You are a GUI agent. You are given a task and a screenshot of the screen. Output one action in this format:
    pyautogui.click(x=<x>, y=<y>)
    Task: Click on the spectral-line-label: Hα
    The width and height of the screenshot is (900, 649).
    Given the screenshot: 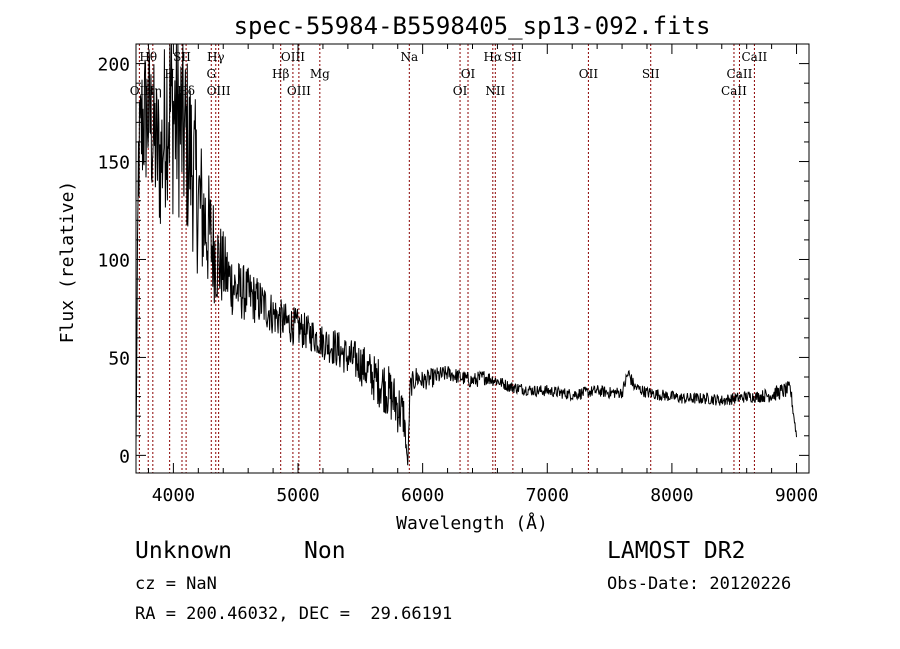 What is the action you would take?
    pyautogui.click(x=493, y=57)
    